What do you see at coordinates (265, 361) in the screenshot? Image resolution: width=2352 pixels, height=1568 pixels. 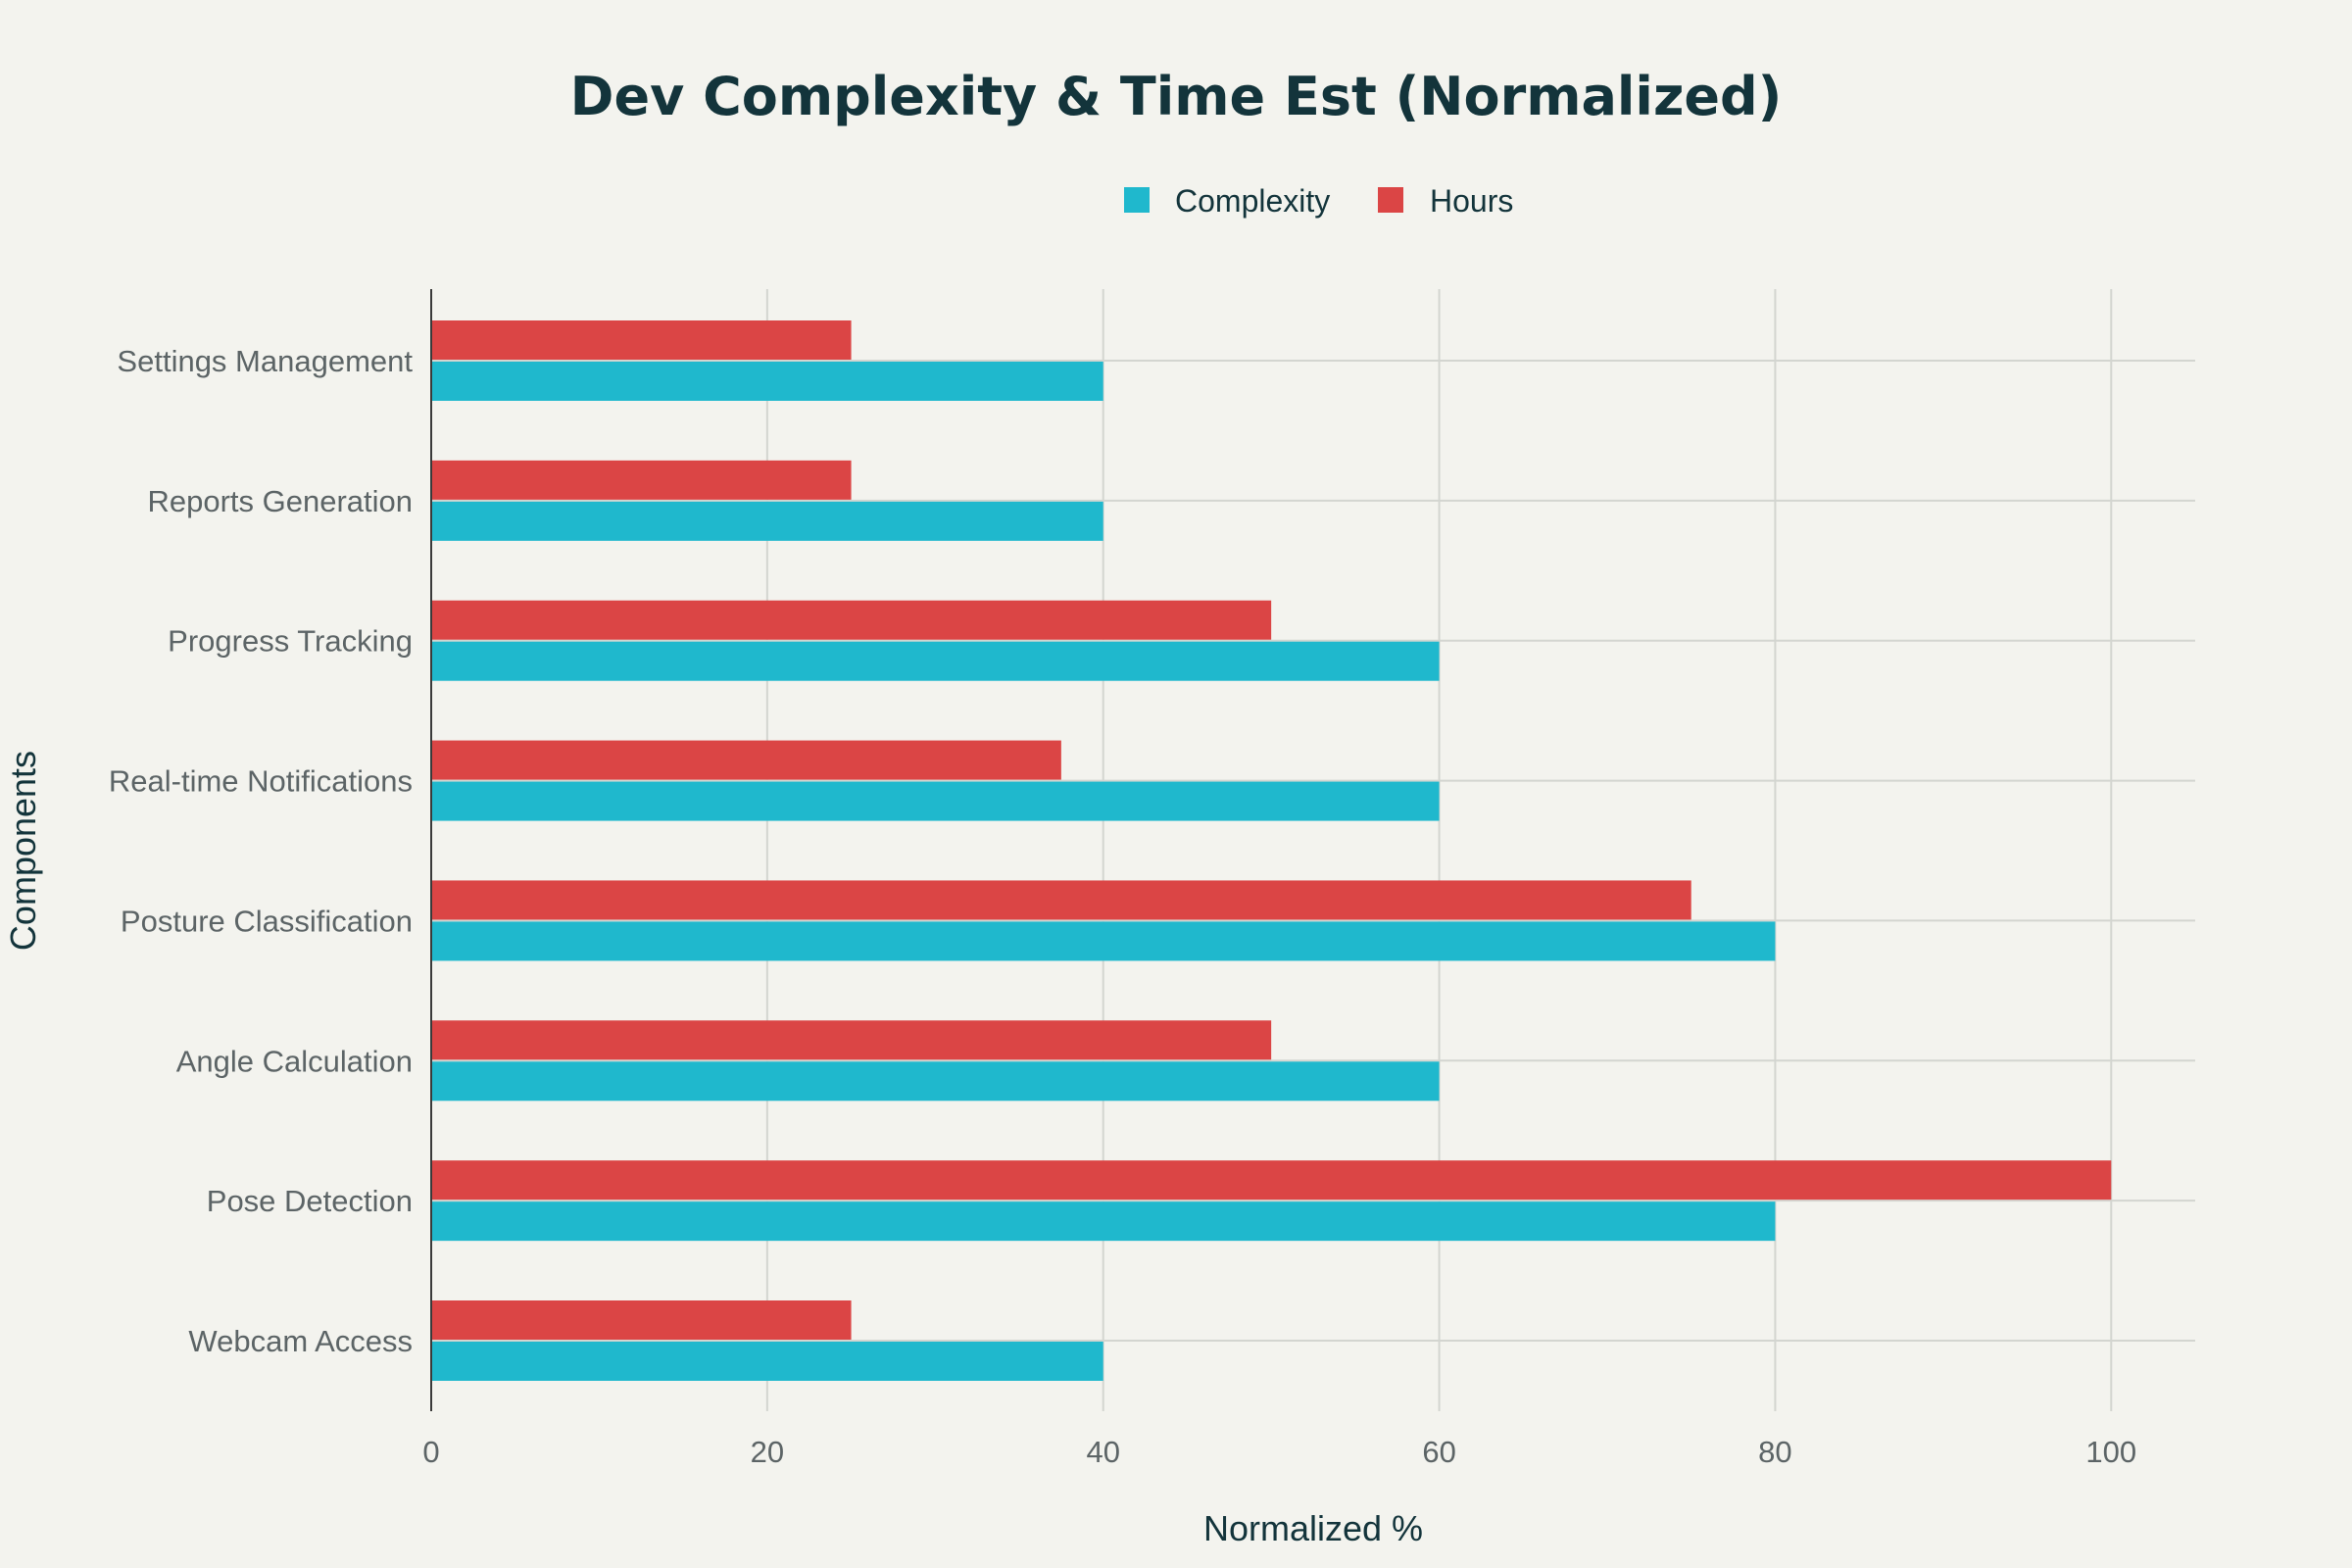 I see `y-tick-label-settings-management: Settings Management` at bounding box center [265, 361].